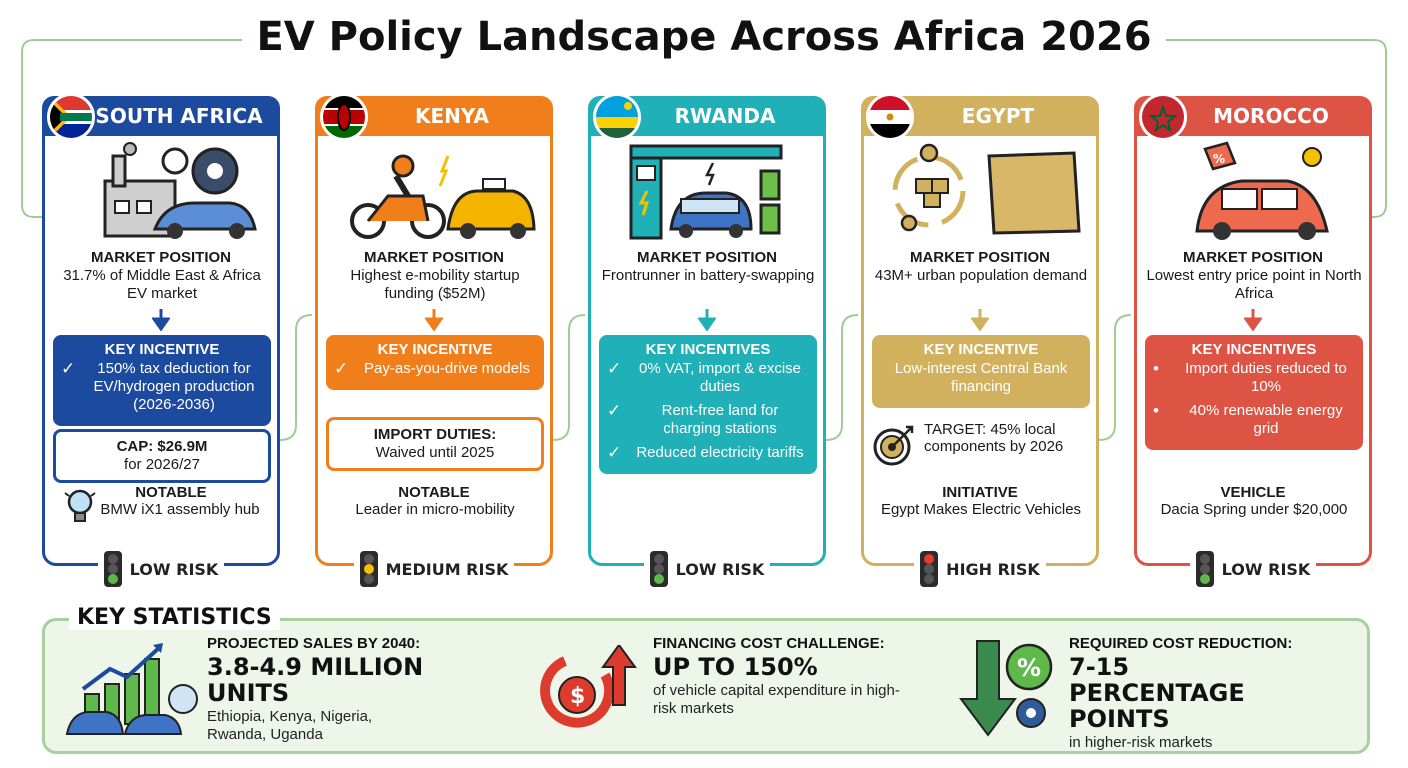 Image resolution: width=1408 pixels, height=768 pixels. Describe the element at coordinates (588, 686) in the screenshot. I see `dollar-cost-arrow-icon: $` at that location.